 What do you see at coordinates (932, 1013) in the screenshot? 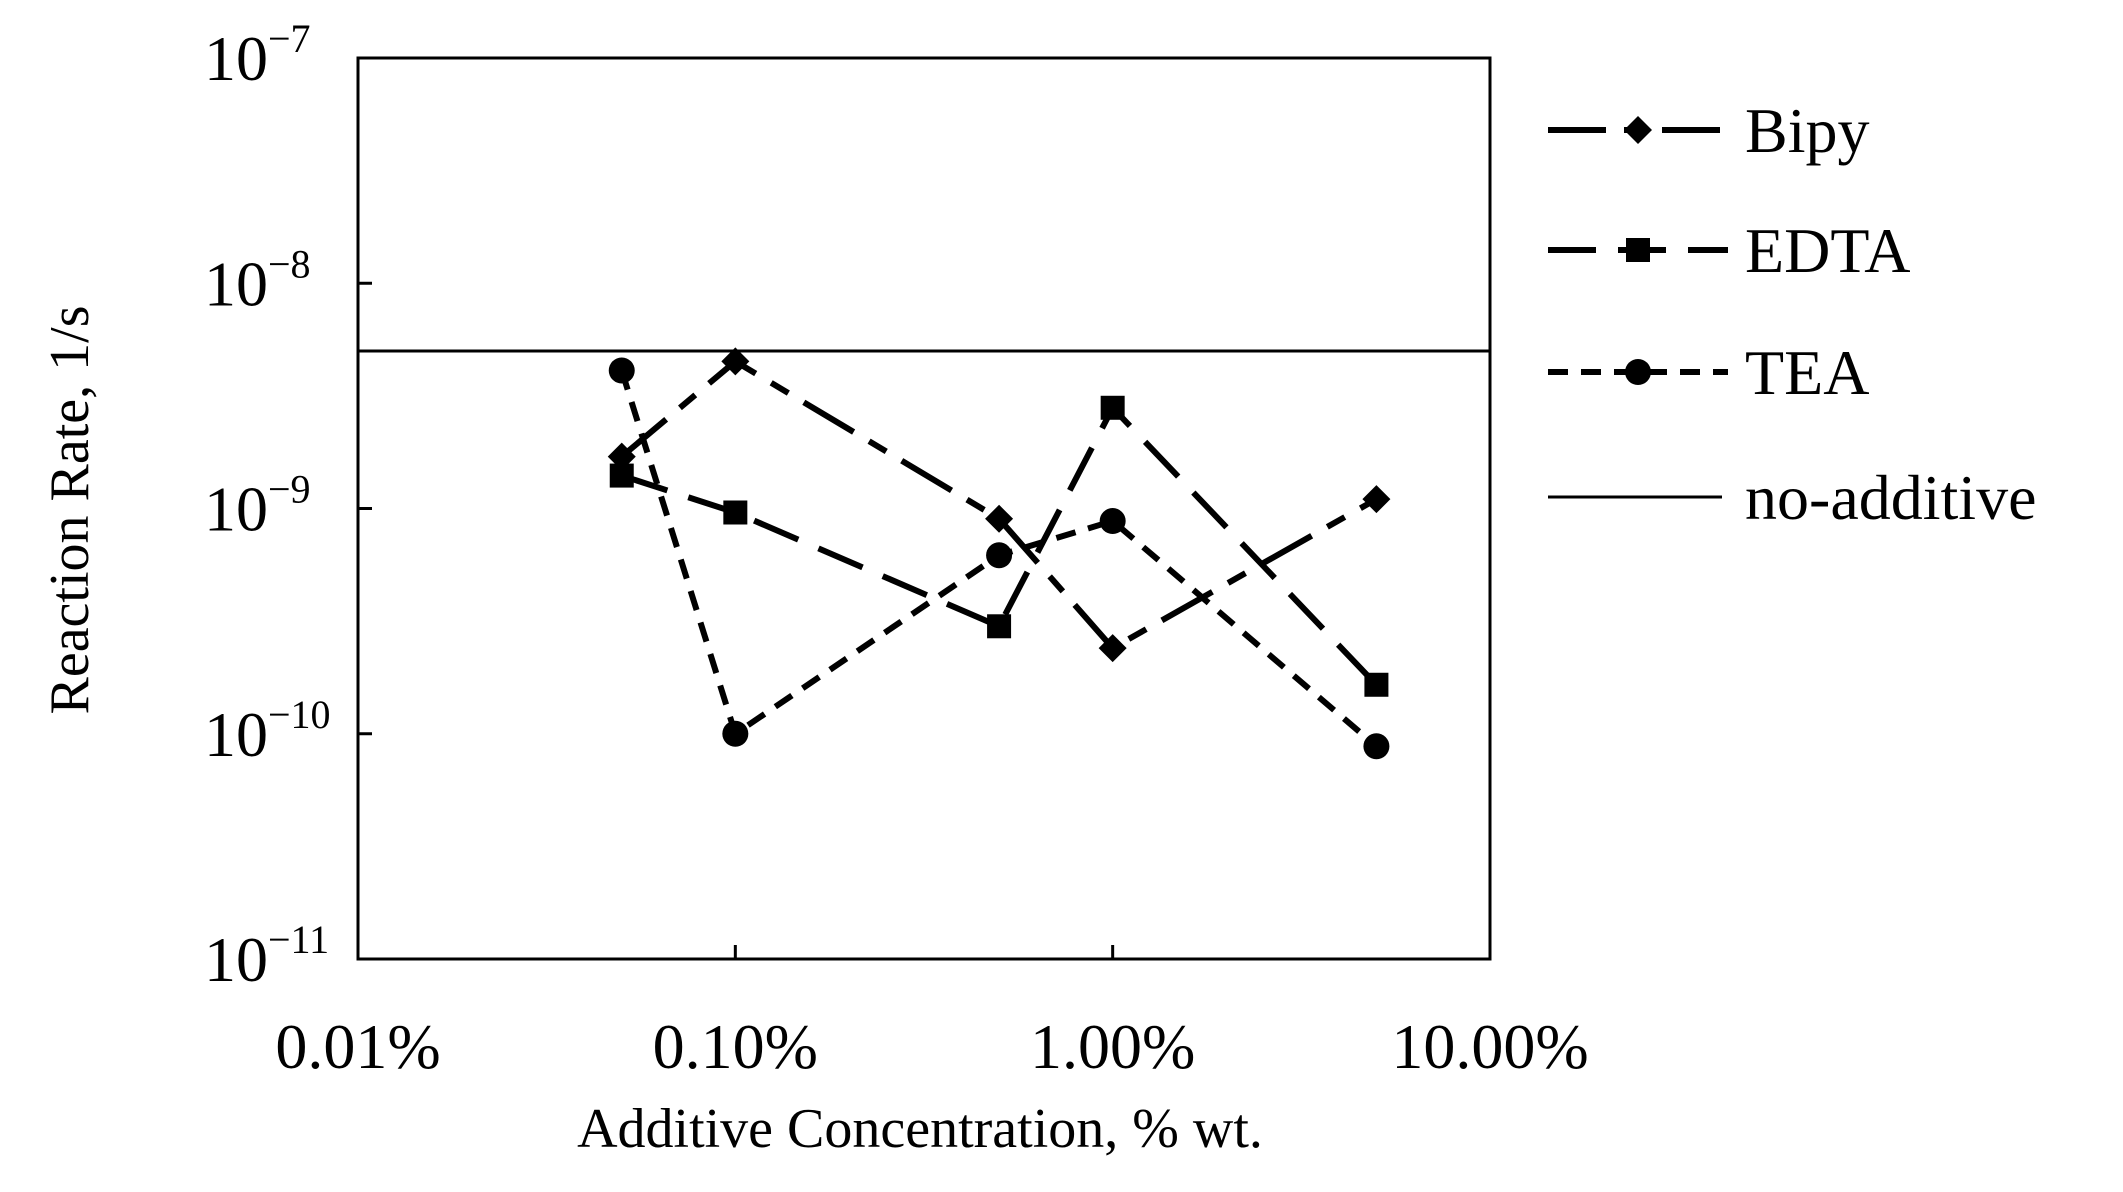
I see `x-axis-ticks: 0.01% 0.10% 1.00% 10.00%` at bounding box center [932, 1013].